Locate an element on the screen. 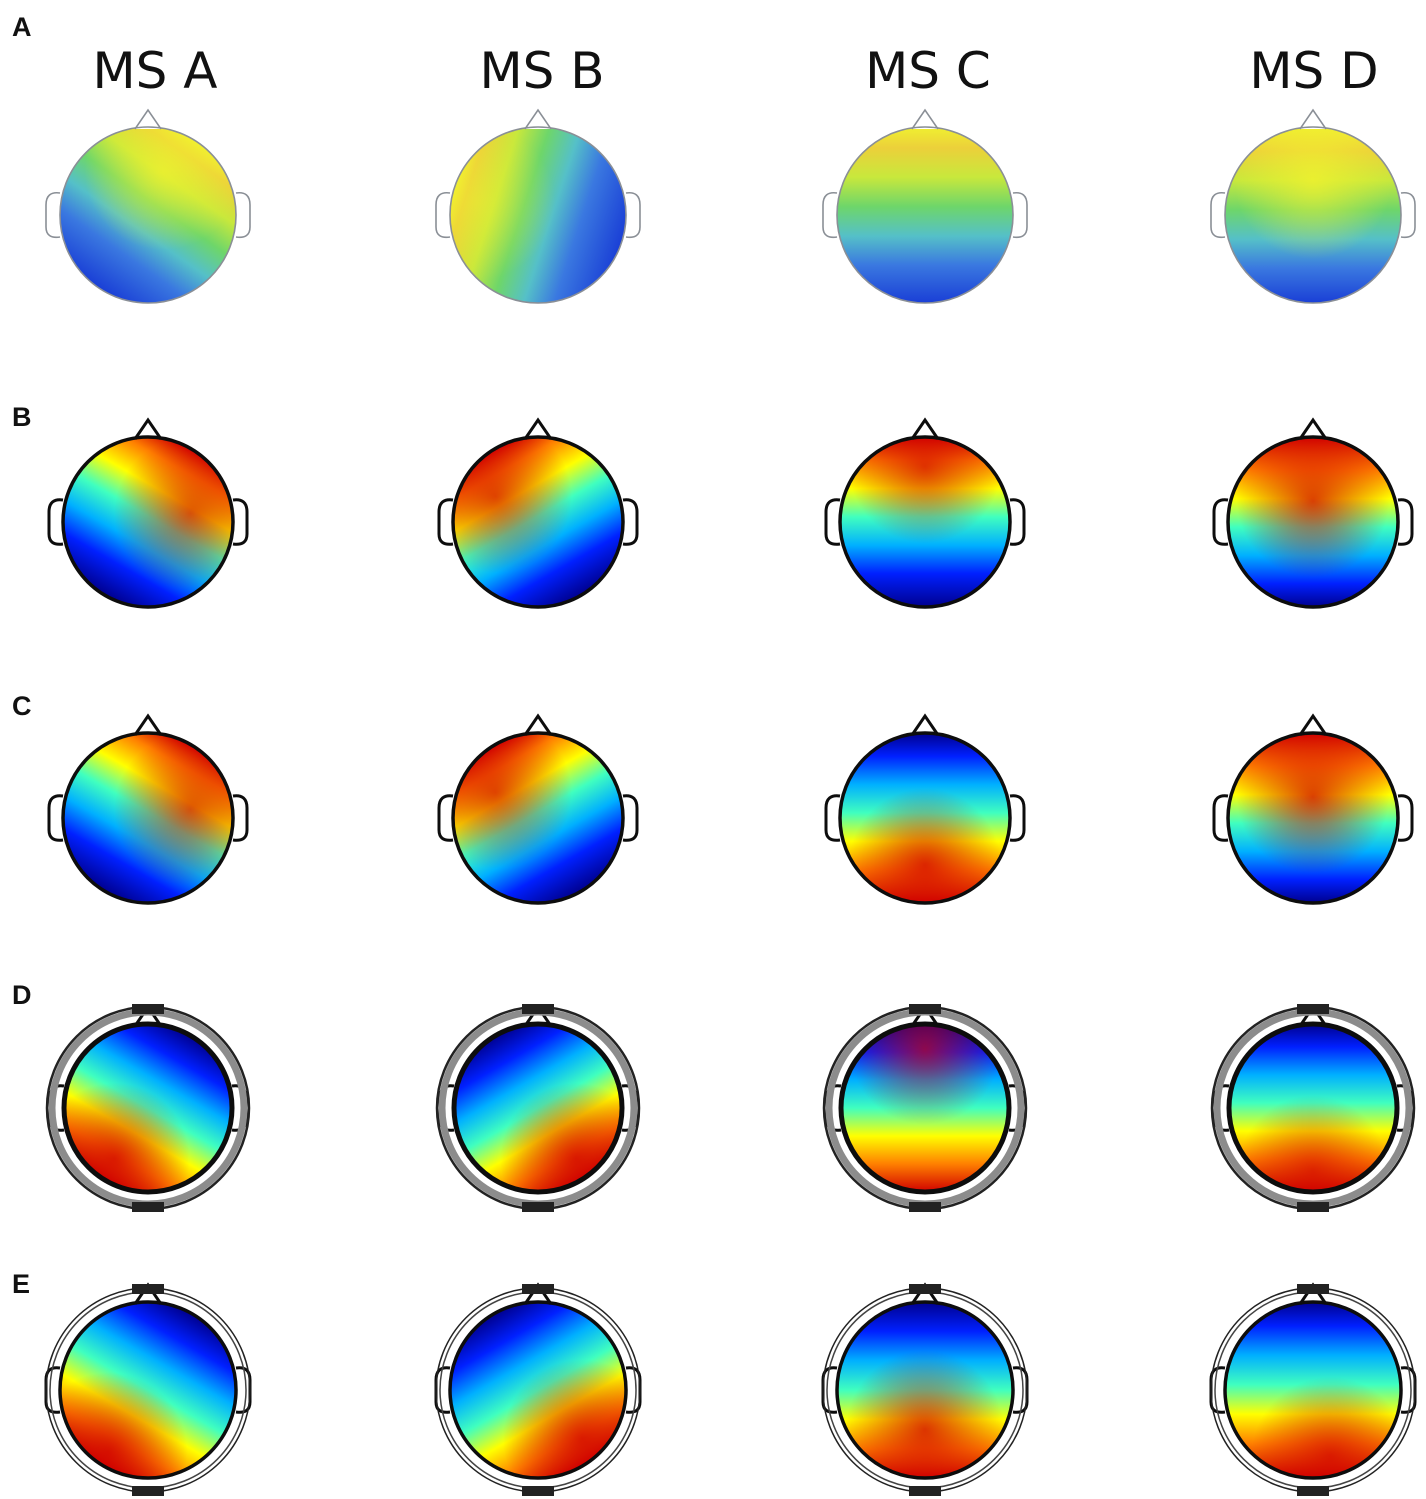 The height and width of the screenshot is (1499, 1426). column-title-ms-b: MS B is located at coordinates (541, 71).